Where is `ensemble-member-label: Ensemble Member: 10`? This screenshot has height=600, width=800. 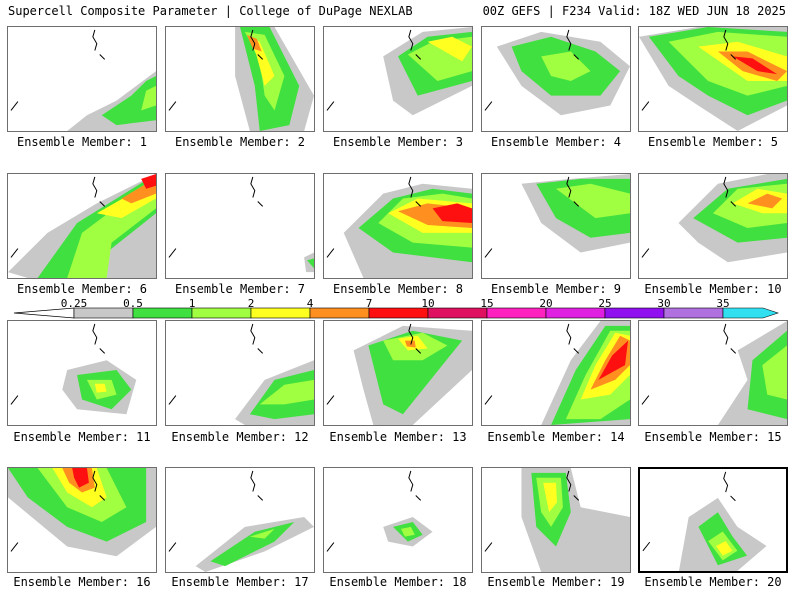 ensemble-member-label: Ensemble Member: 10 is located at coordinates (713, 289).